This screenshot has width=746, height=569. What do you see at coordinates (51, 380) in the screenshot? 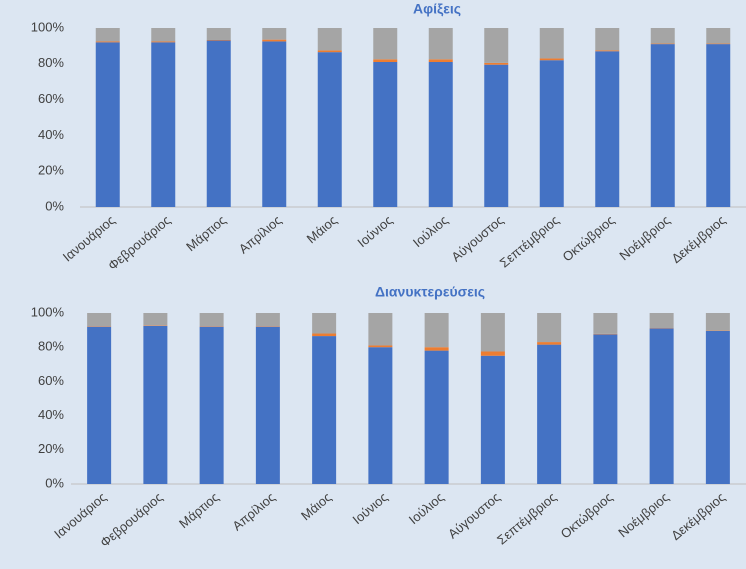
I see `y-tick-label: 60%` at bounding box center [51, 380].